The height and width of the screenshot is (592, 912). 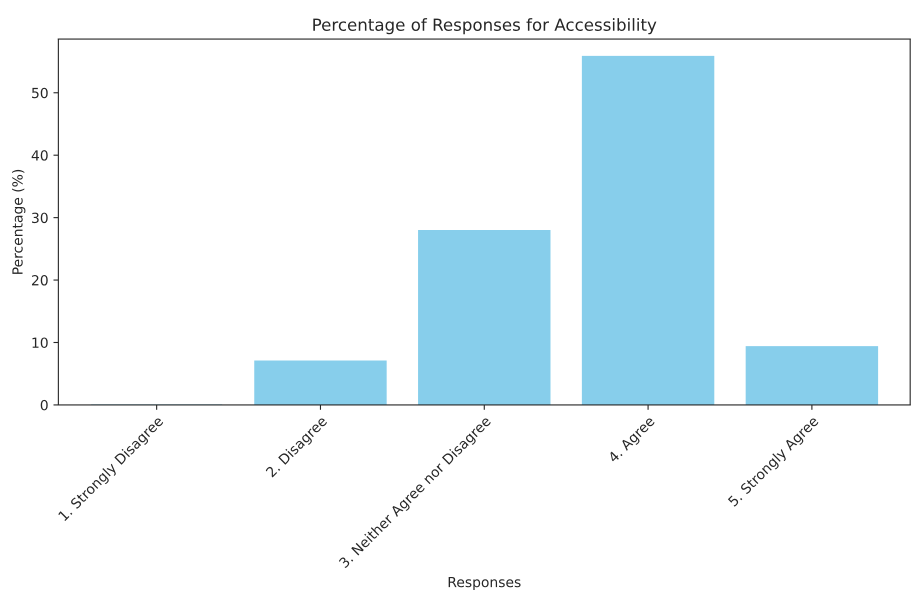 I want to click on x-axis-title: Responses, so click(x=484, y=583).